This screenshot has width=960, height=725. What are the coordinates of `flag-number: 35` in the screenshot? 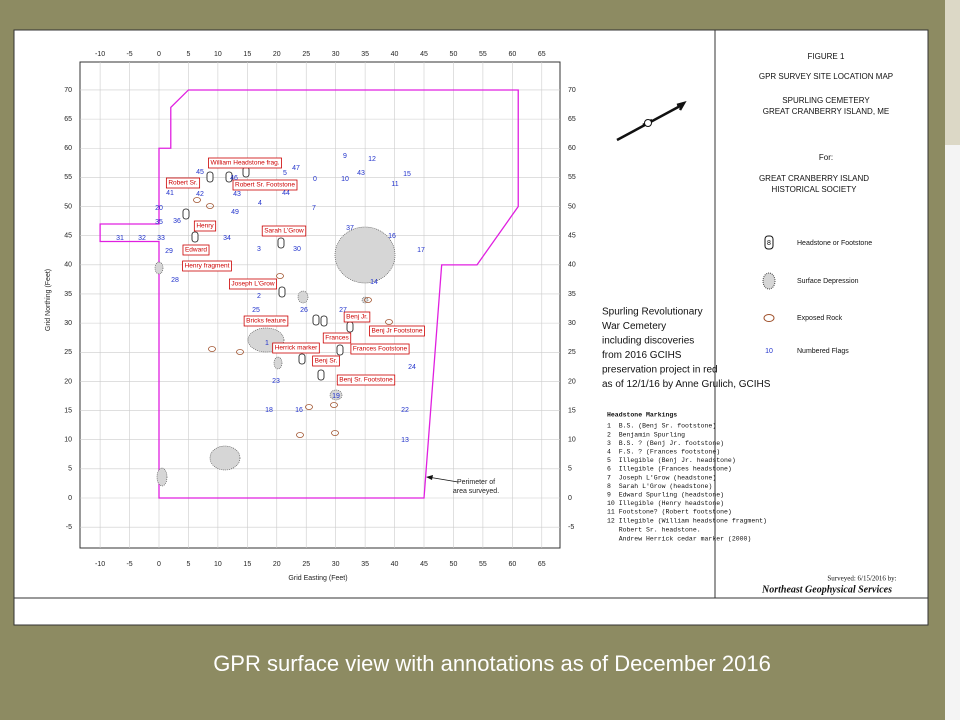 It's located at (159, 222).